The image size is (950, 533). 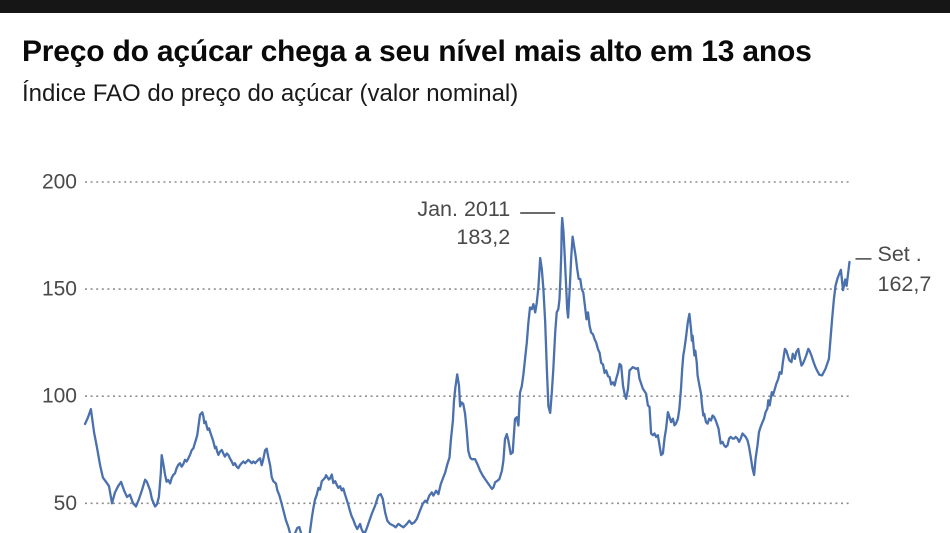 I want to click on y-tick-label: 200, so click(x=59, y=182).